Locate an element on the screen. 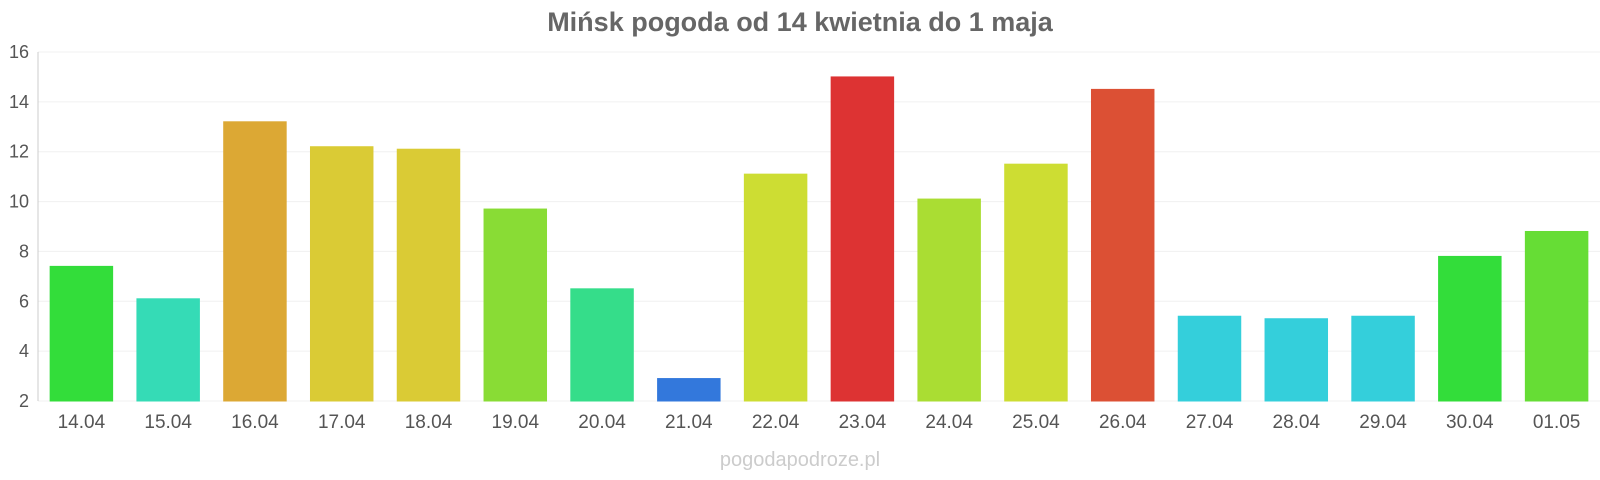 Image resolution: width=1600 pixels, height=480 pixels. bar-28.04 is located at coordinates (1296, 360).